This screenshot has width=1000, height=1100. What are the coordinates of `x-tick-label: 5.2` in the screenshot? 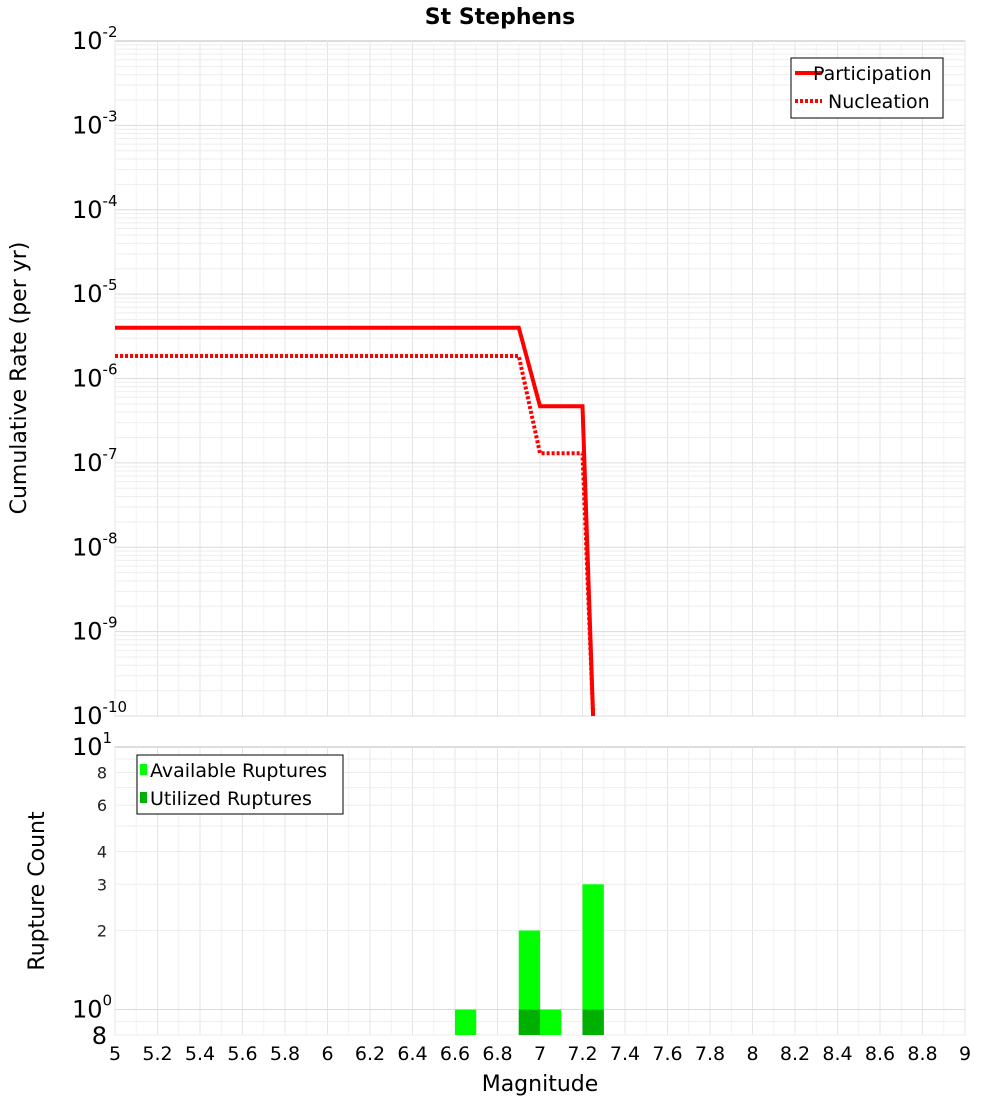 It's located at (157, 1054).